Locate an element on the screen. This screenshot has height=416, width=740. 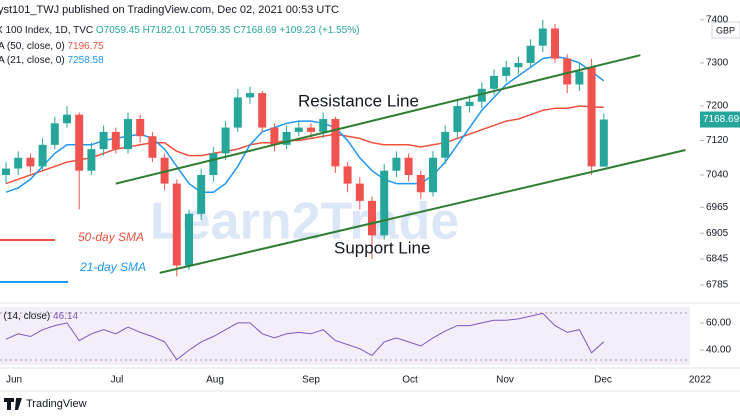
rsi-name: I (14, close) is located at coordinates (25, 316).